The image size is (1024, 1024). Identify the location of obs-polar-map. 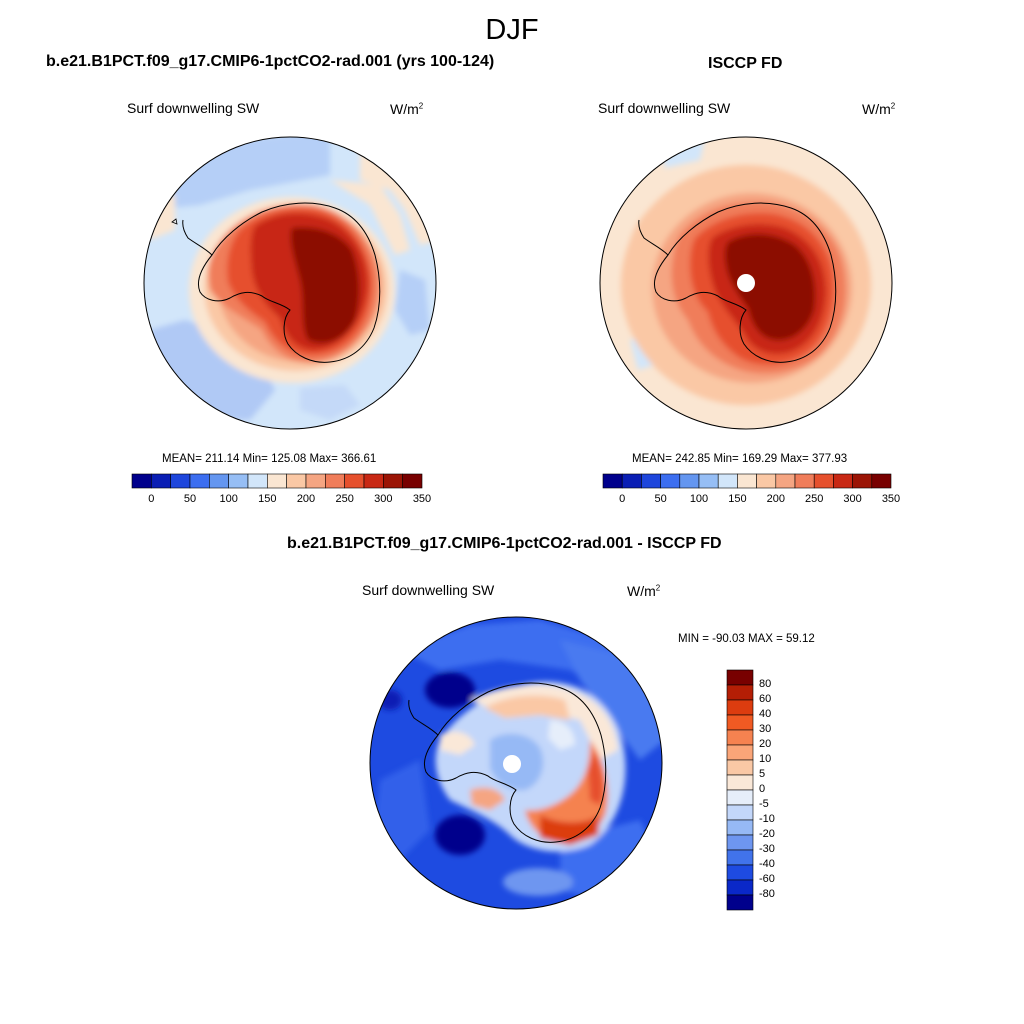
(746, 283).